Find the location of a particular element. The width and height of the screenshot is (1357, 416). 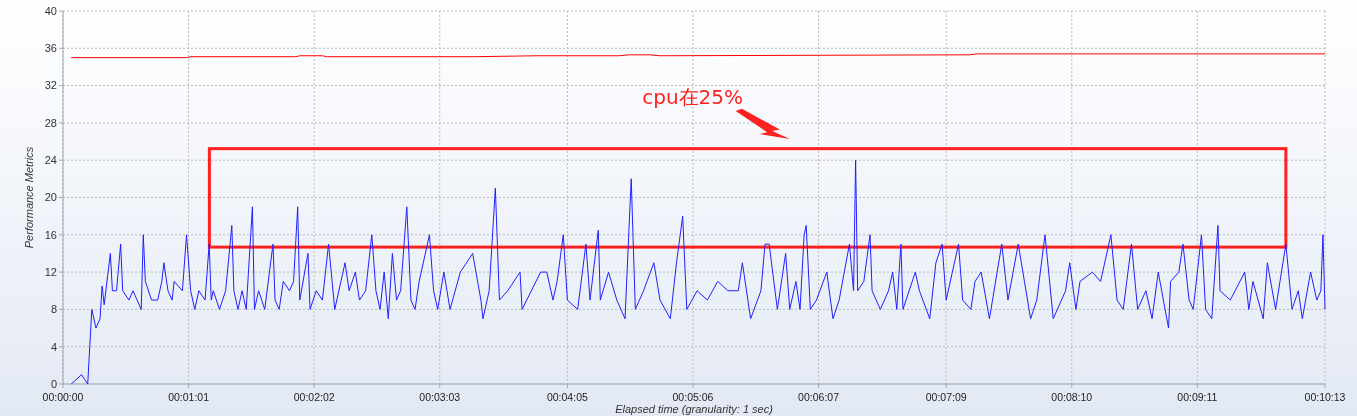

x-tick-label: 00:02:02 is located at coordinates (314, 397).